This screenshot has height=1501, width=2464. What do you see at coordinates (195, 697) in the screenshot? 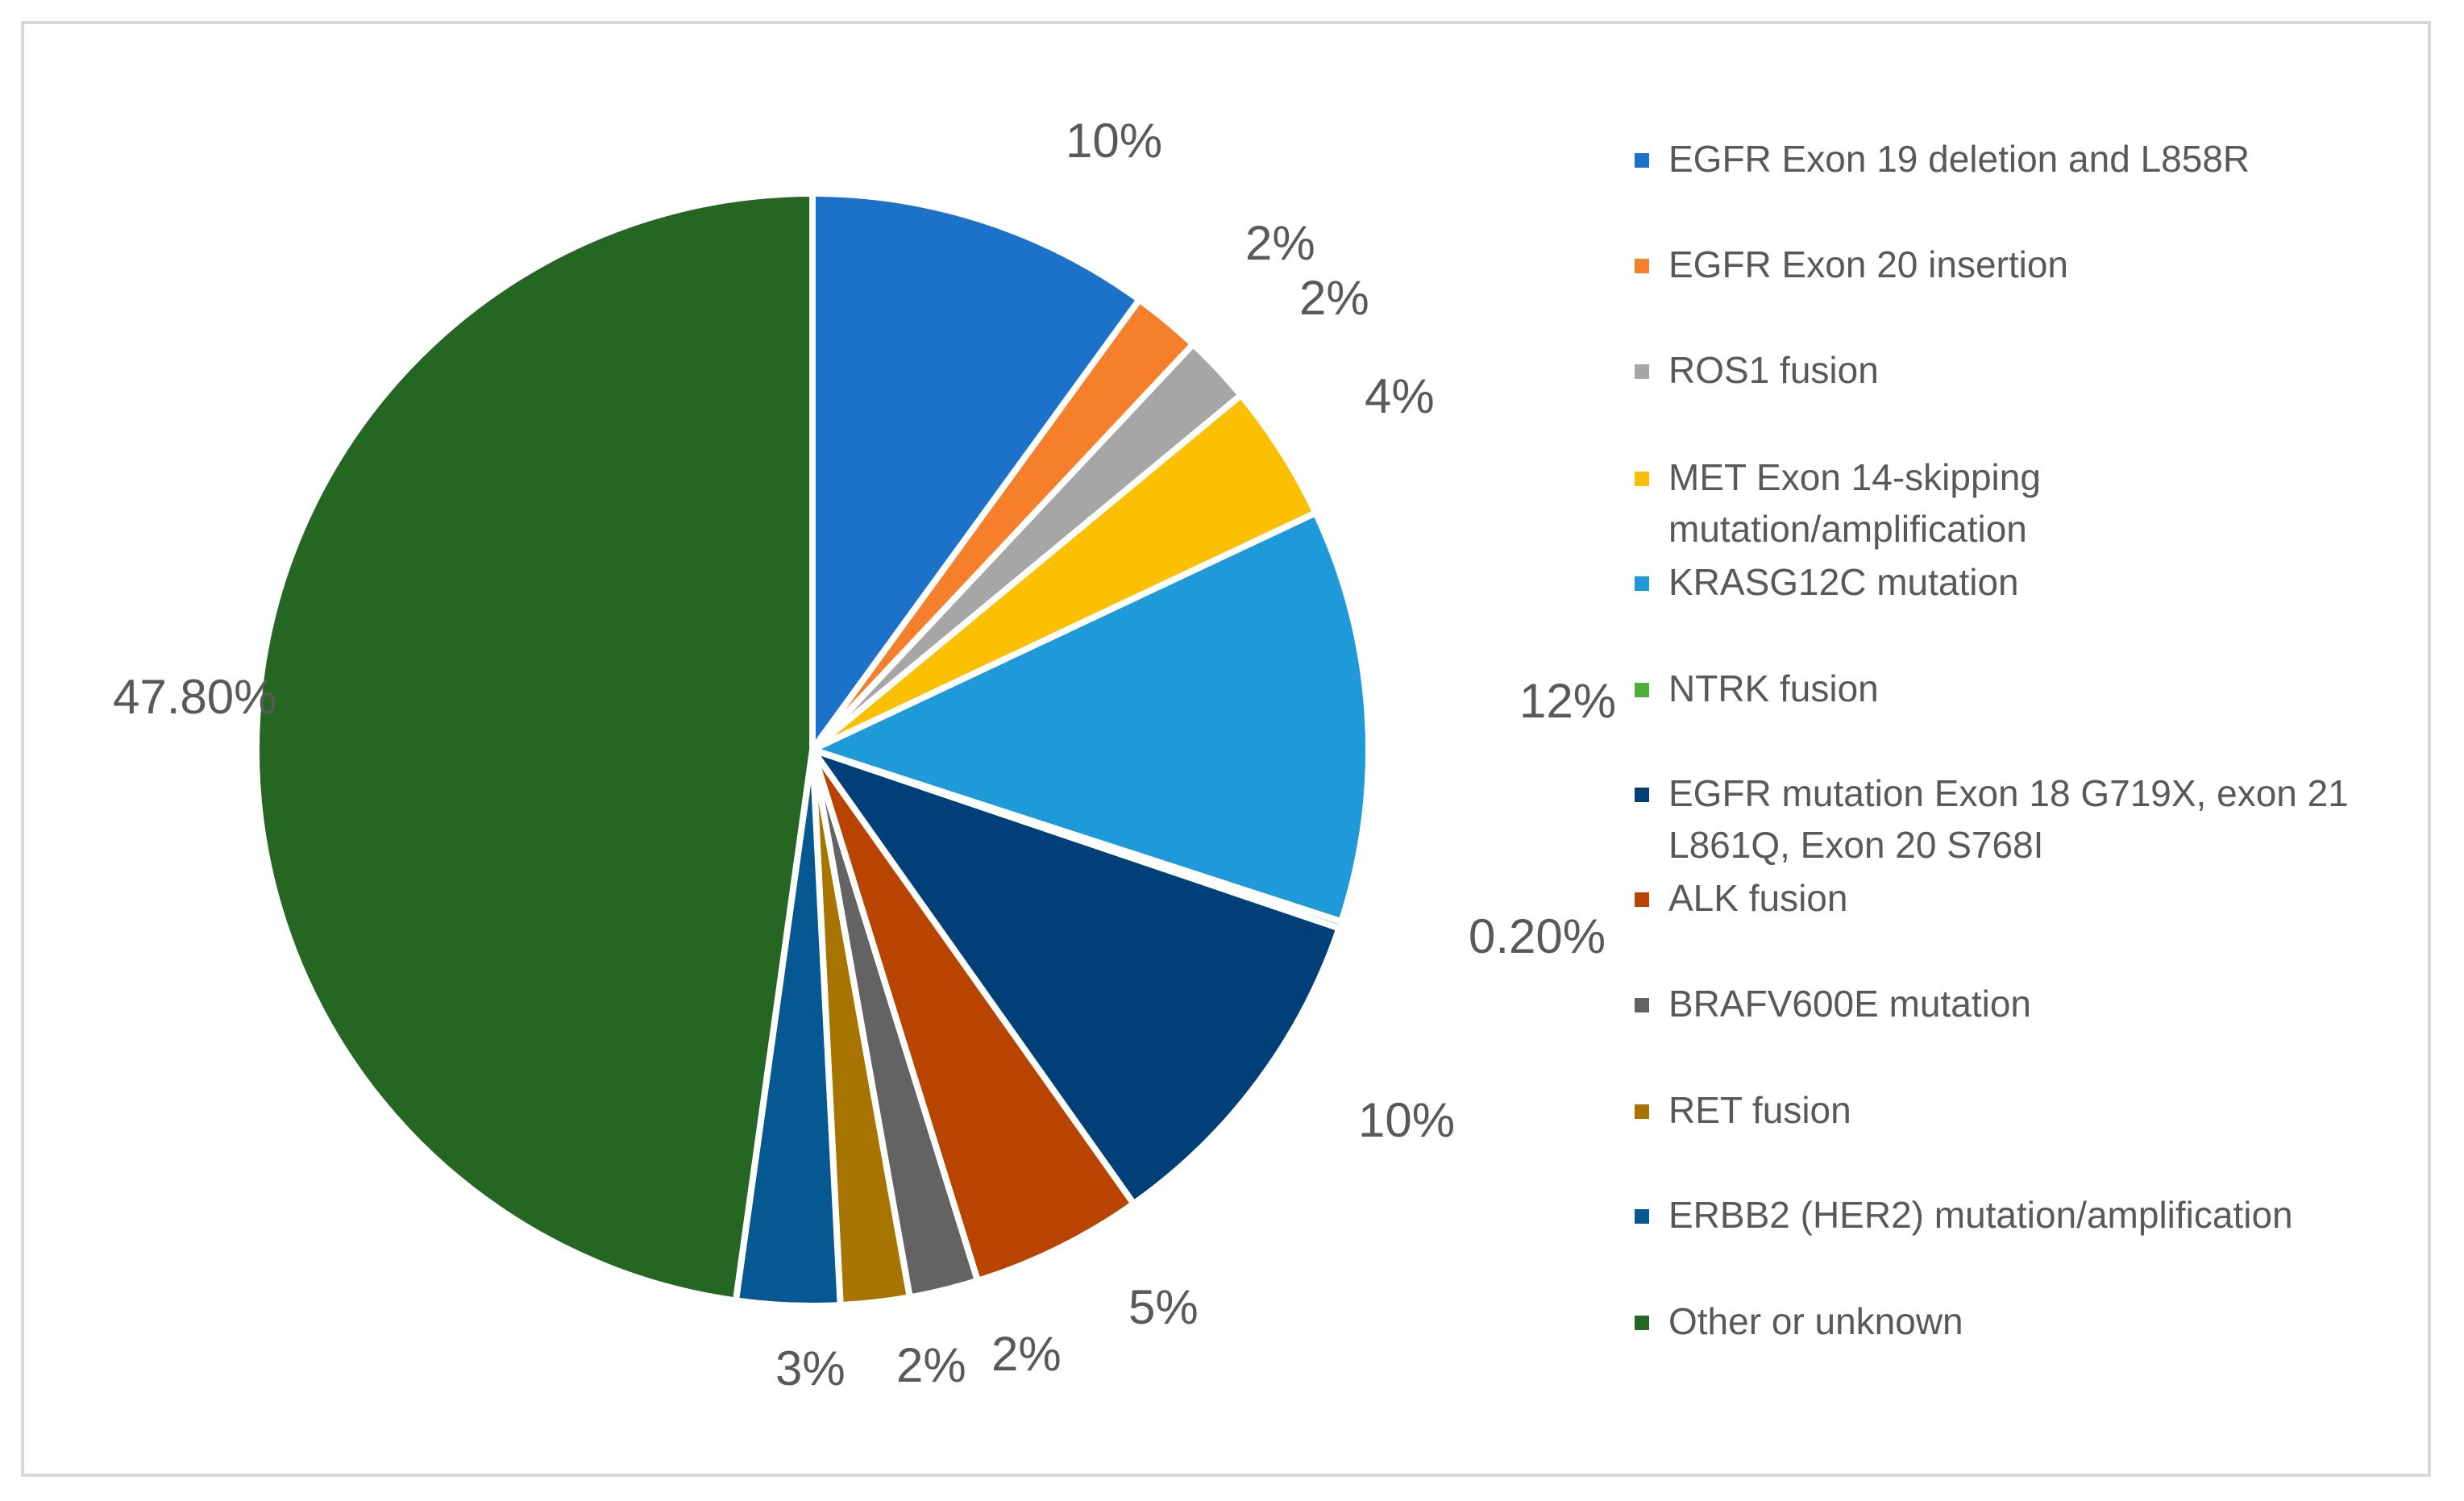
I see `data-label: 47.80%` at bounding box center [195, 697].